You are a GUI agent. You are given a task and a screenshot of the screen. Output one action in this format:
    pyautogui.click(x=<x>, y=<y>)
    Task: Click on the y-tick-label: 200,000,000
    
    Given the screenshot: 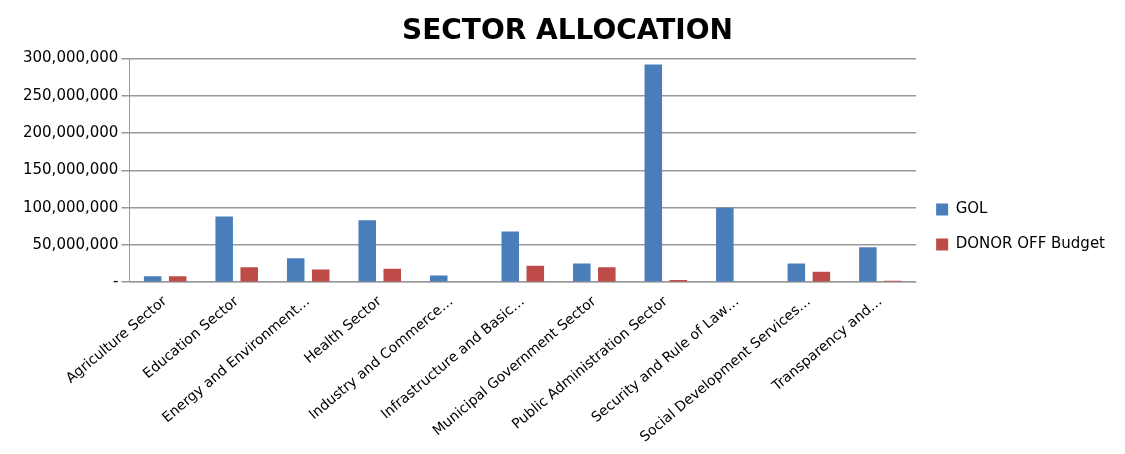 What is the action you would take?
    pyautogui.click(x=70, y=132)
    